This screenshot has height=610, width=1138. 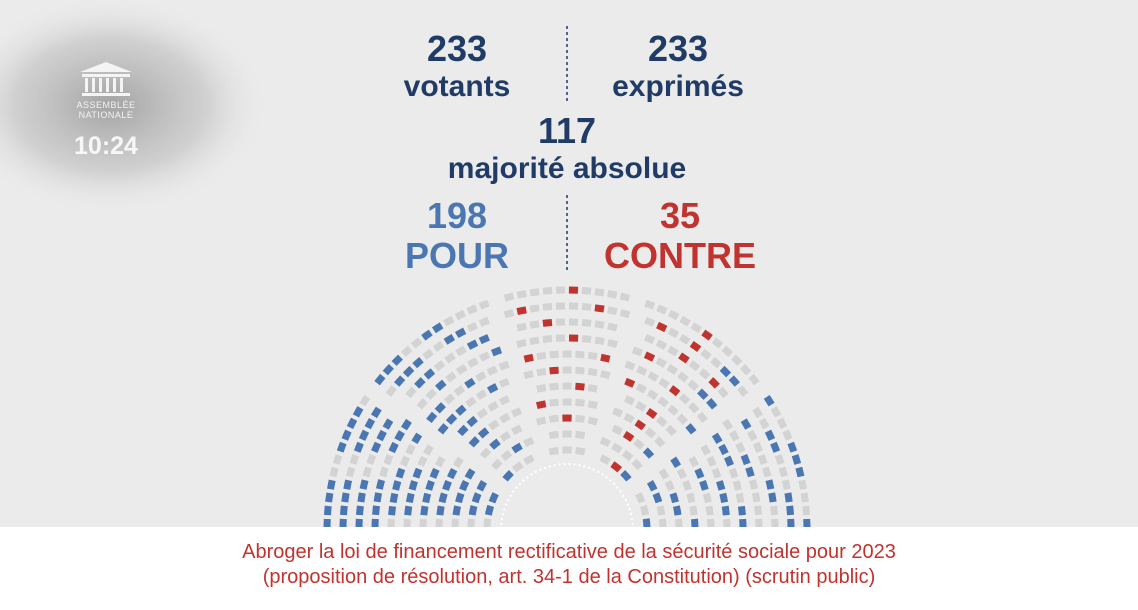 What do you see at coordinates (457, 48) in the screenshot?
I see `votants-value: 233` at bounding box center [457, 48].